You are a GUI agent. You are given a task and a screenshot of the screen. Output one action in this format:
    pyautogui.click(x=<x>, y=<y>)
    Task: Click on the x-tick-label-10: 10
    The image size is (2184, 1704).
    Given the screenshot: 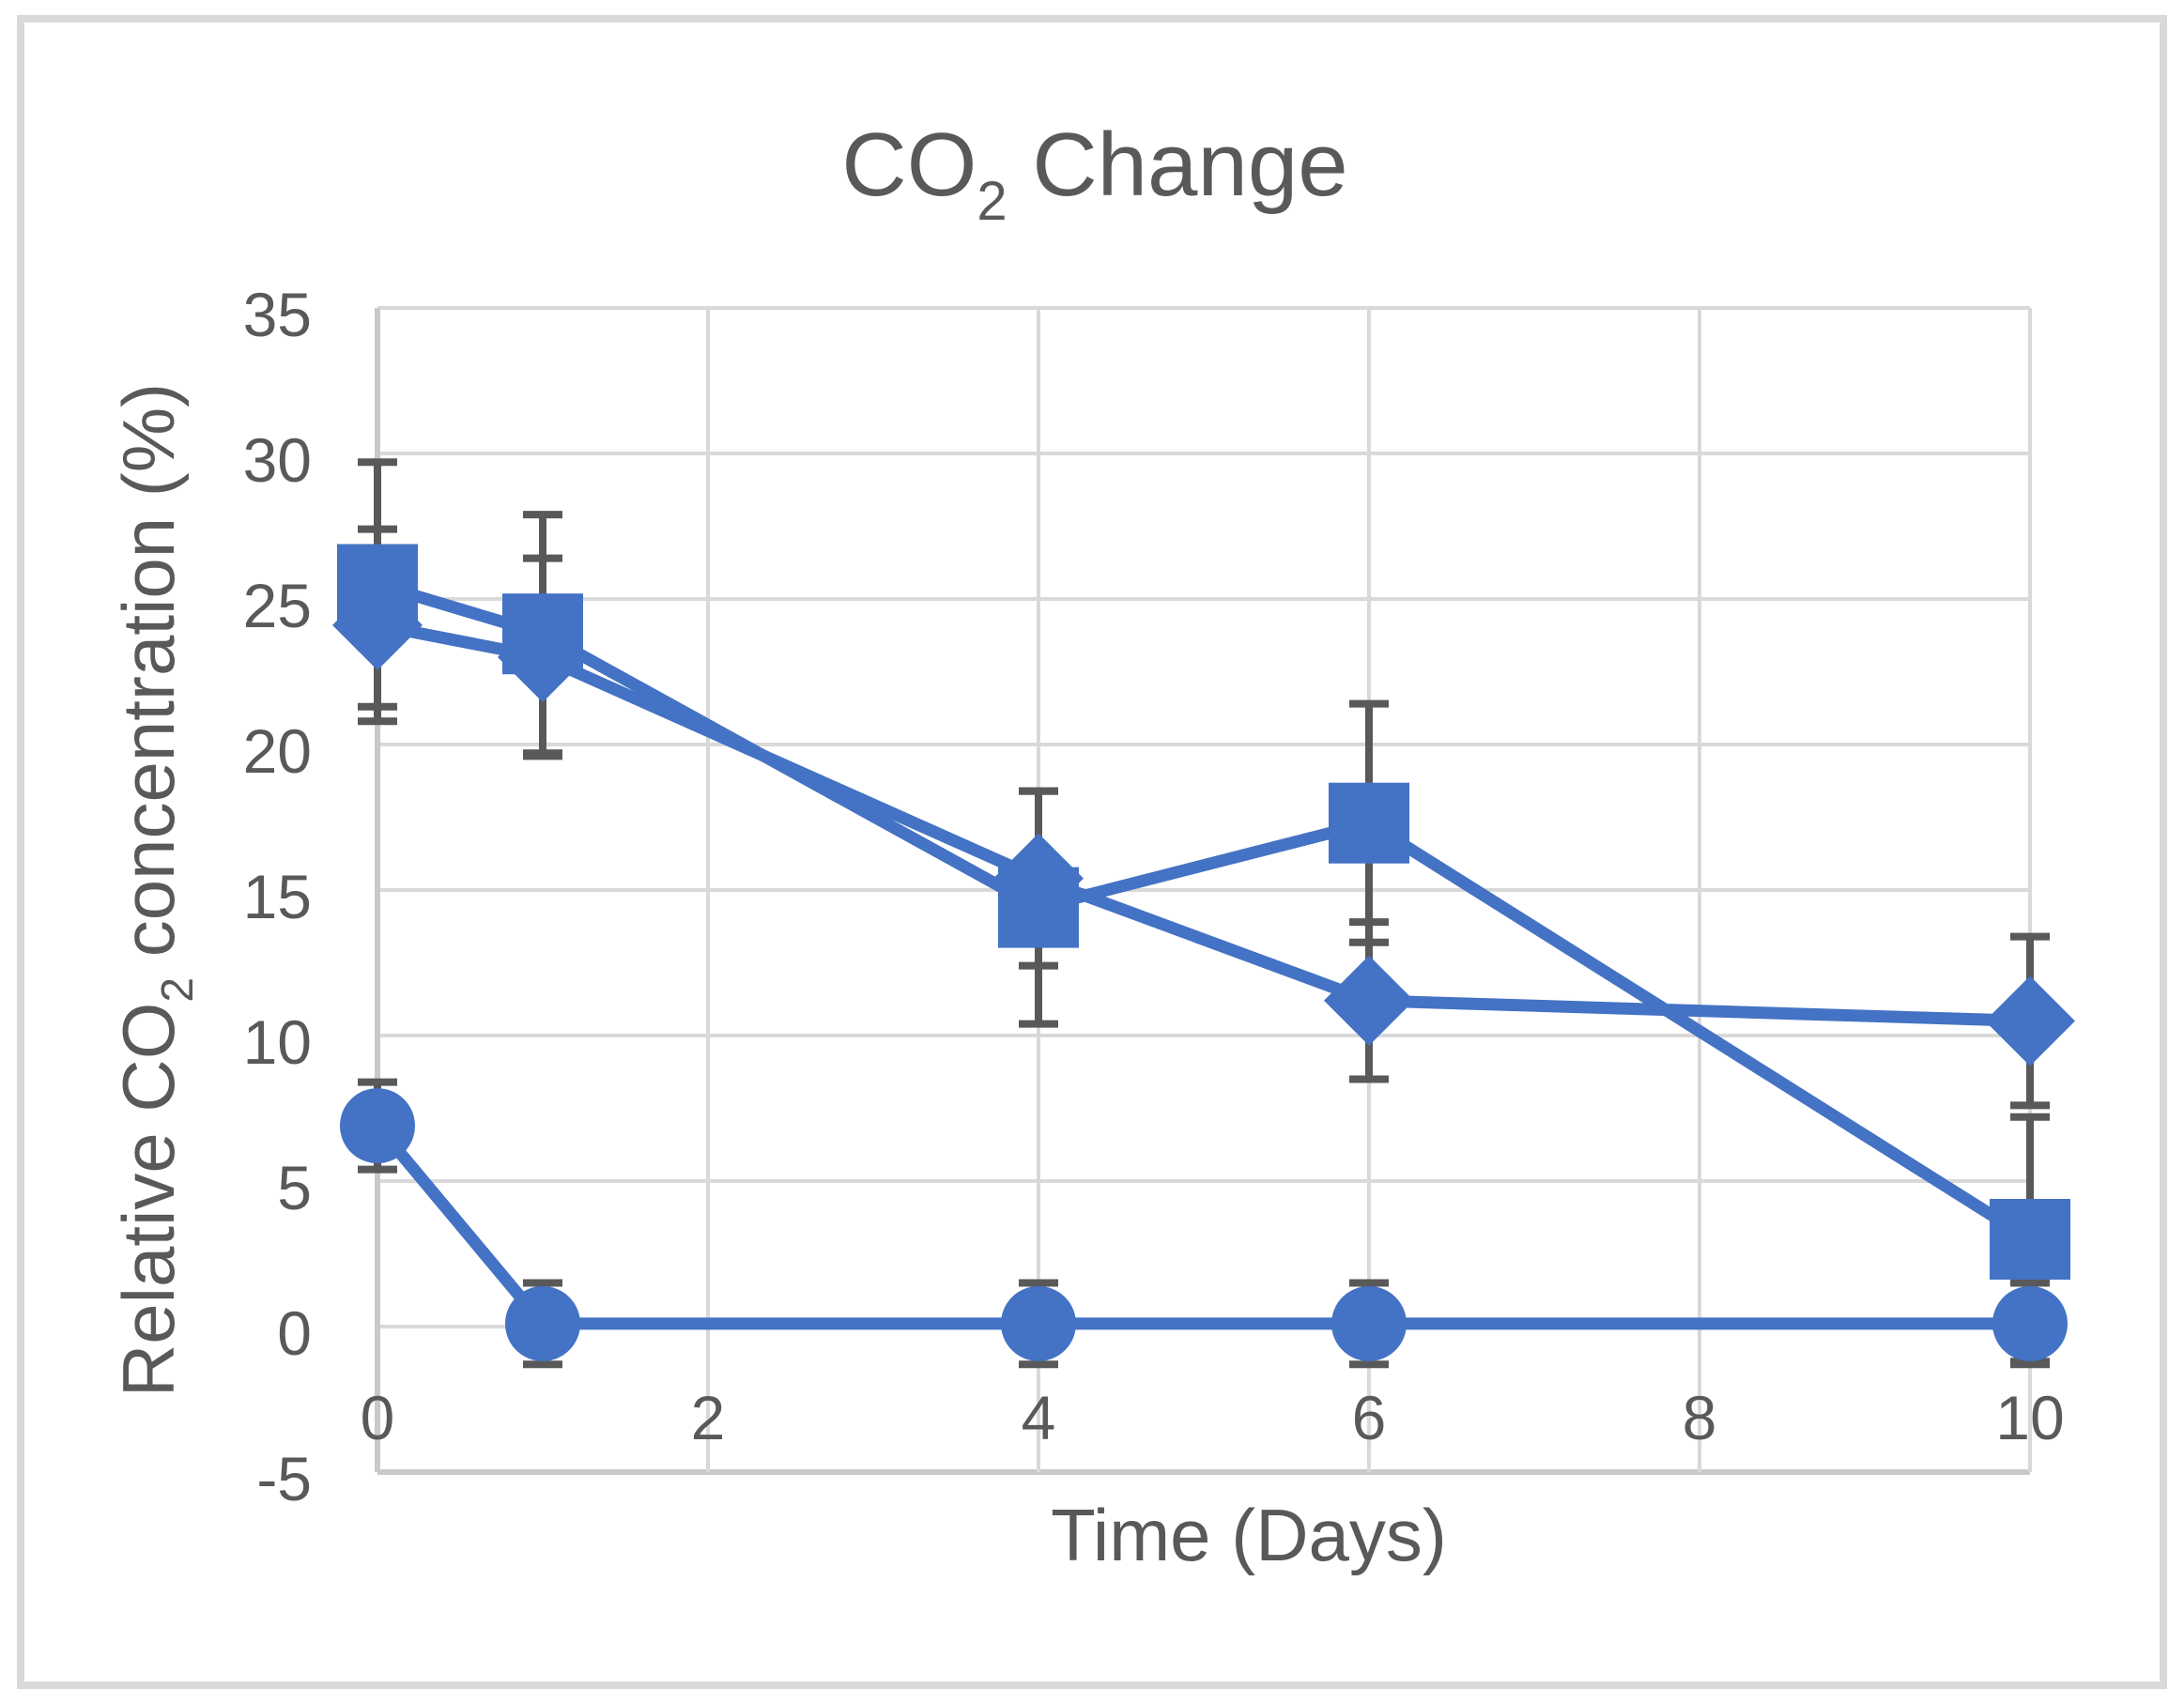 What is the action you would take?
    pyautogui.click(x=2029, y=1417)
    